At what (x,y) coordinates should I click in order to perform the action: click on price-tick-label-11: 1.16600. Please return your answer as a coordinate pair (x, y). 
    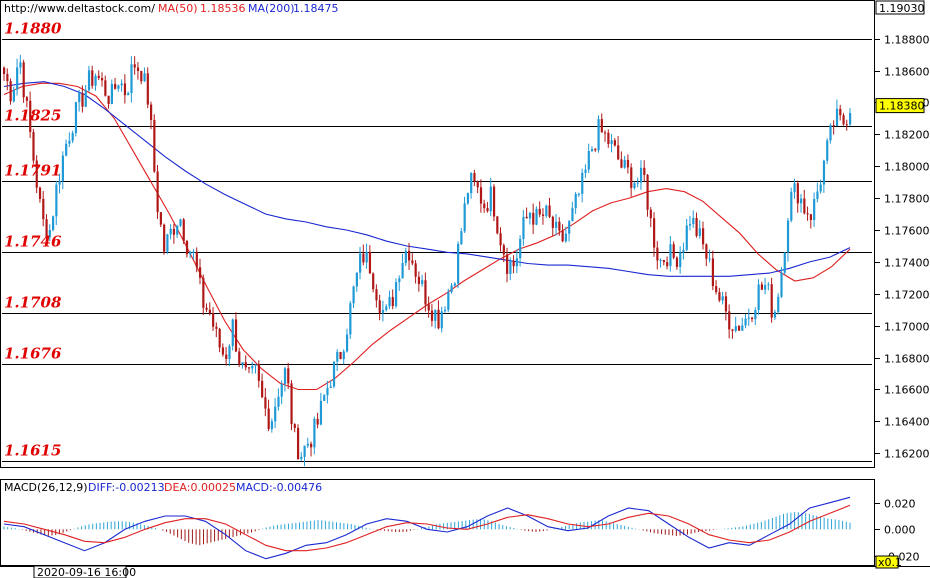
    Looking at the image, I should click on (907, 390).